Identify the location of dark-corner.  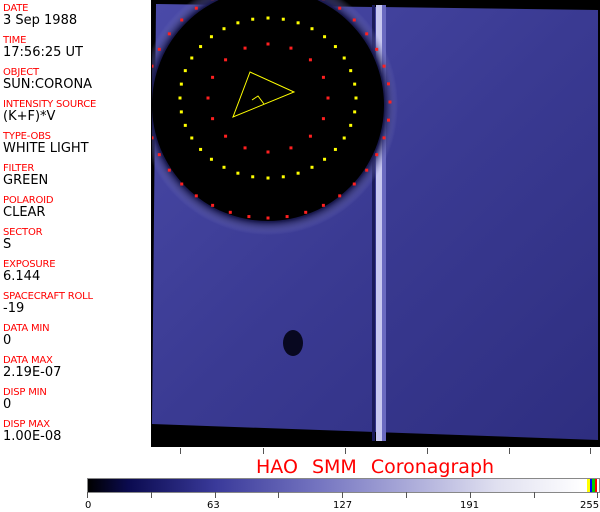
(566, 443).